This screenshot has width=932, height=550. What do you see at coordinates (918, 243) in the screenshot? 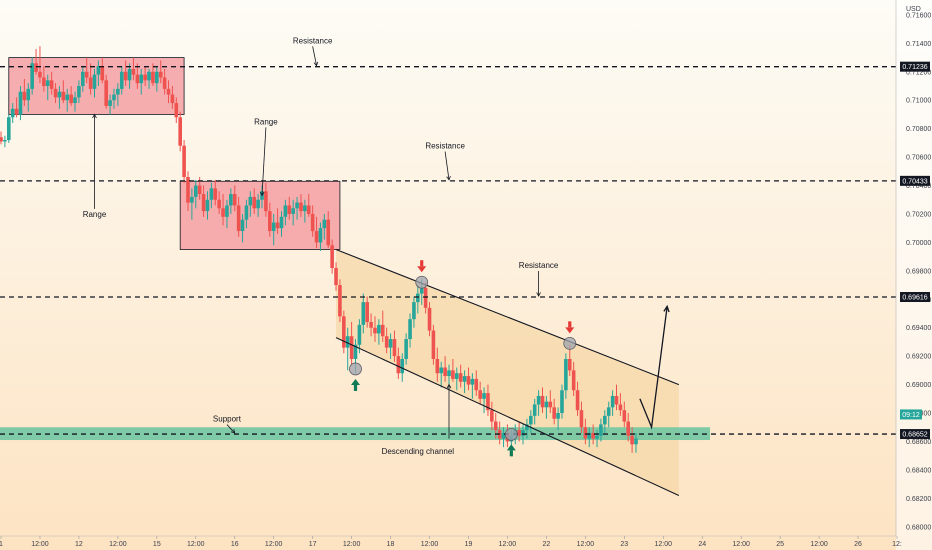
I see `price-tick-label: 0.70000` at bounding box center [918, 243].